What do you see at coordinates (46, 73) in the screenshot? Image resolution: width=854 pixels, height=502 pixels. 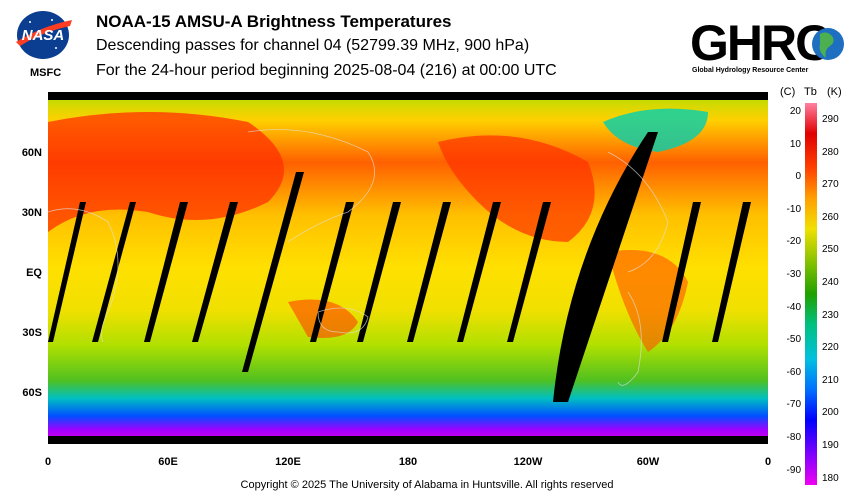 I see `nasa-sub-label: MSFC` at bounding box center [46, 73].